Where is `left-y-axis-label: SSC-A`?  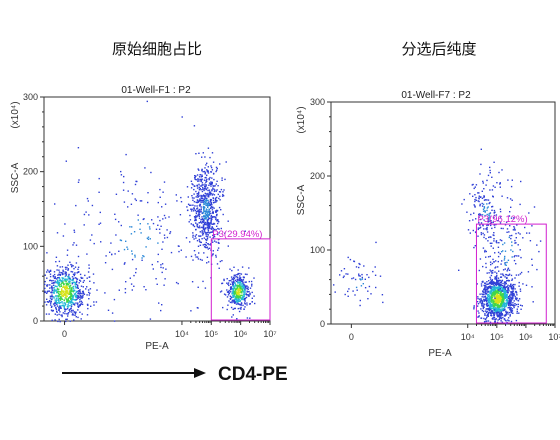
left-y-axis-label: SSC-A is located at coordinates (15, 177).